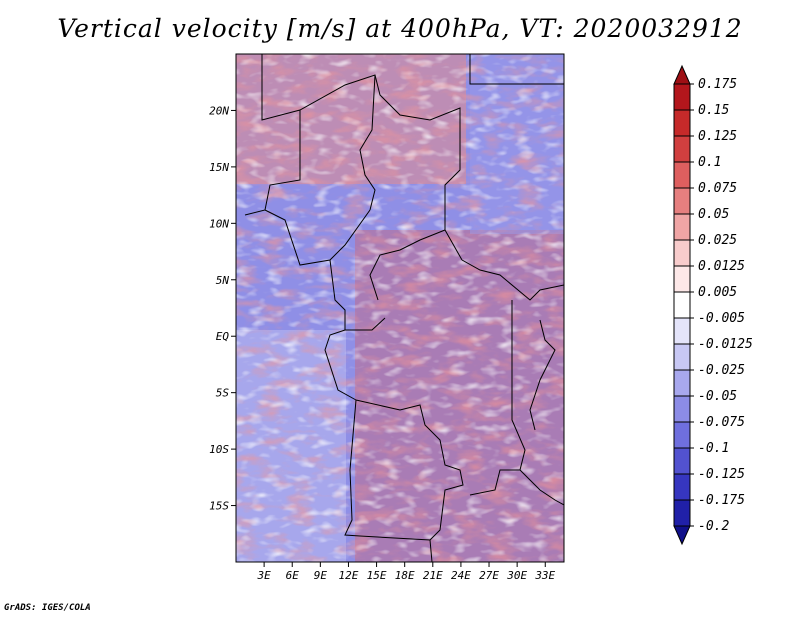 Image resolution: width=800 pixels, height=618 pixels. I want to click on colorbar-label: 0.05, so click(713, 214).